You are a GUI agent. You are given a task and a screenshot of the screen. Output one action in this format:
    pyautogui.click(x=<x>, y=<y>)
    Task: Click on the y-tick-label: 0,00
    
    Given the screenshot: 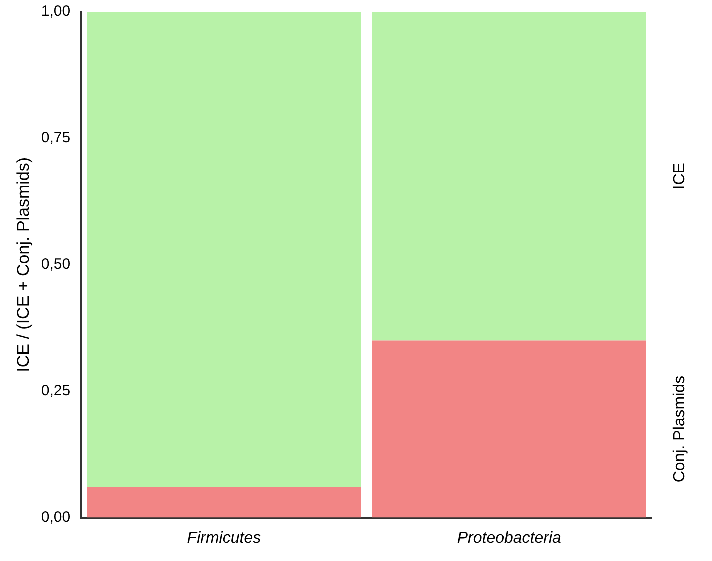 What is the action you would take?
    pyautogui.click(x=56, y=517)
    